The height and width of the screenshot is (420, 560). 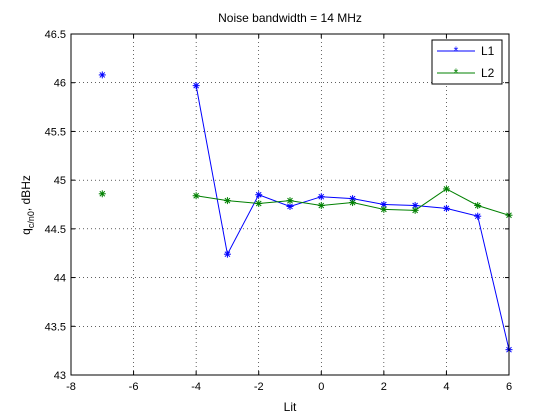 What do you see at coordinates (384, 387) in the screenshot?
I see `x-tick-label: 2` at bounding box center [384, 387].